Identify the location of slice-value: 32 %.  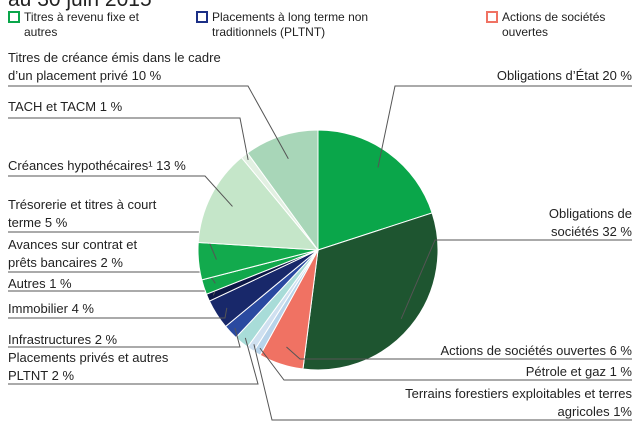
(617, 231).